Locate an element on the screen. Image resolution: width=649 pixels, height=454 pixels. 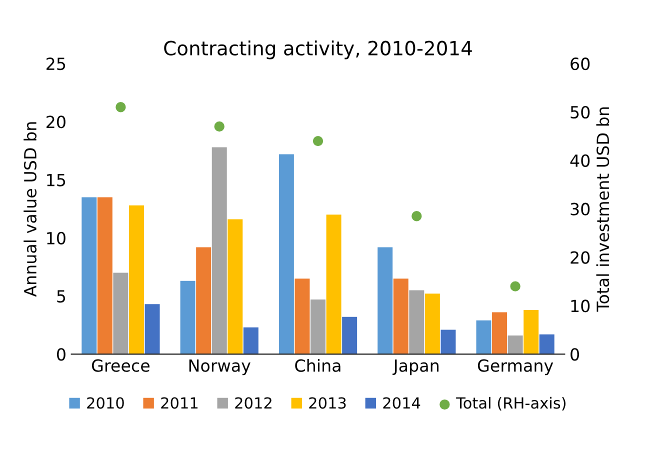
x-tick-label: Germany is located at coordinates (516, 367).